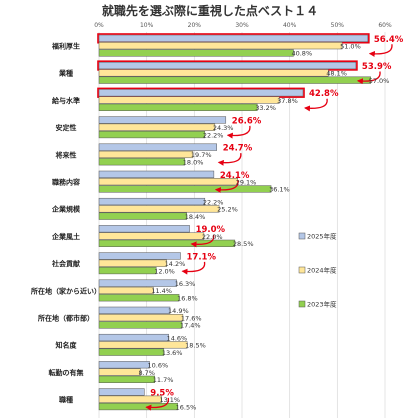  Describe the element at coordinates (175, 264) in the screenshot. I see `value-label: 14.2%` at that location.